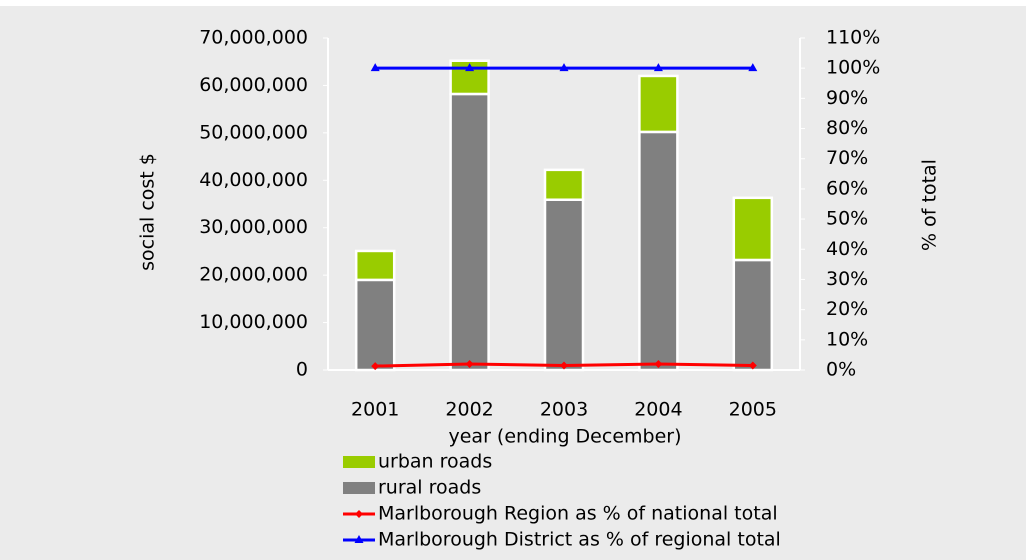 This screenshot has width=1034, height=560. Describe the element at coordinates (847, 219) in the screenshot. I see `y2-tick-label: 50%` at that location.